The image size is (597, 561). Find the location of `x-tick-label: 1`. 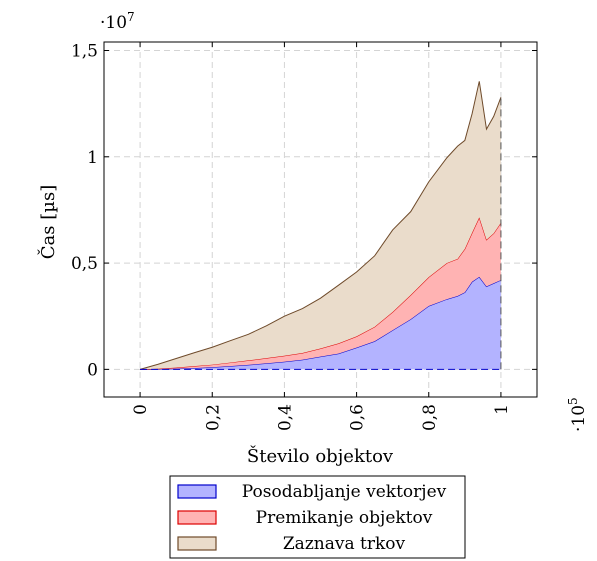

x-tick-label: 1 is located at coordinates (502, 409).